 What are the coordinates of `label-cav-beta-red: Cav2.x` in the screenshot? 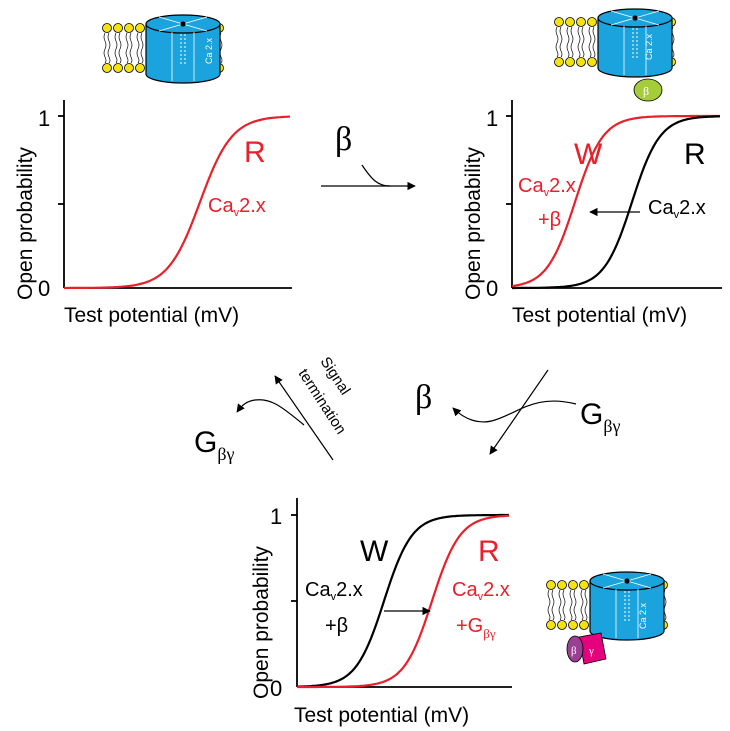 It's located at (547, 187).